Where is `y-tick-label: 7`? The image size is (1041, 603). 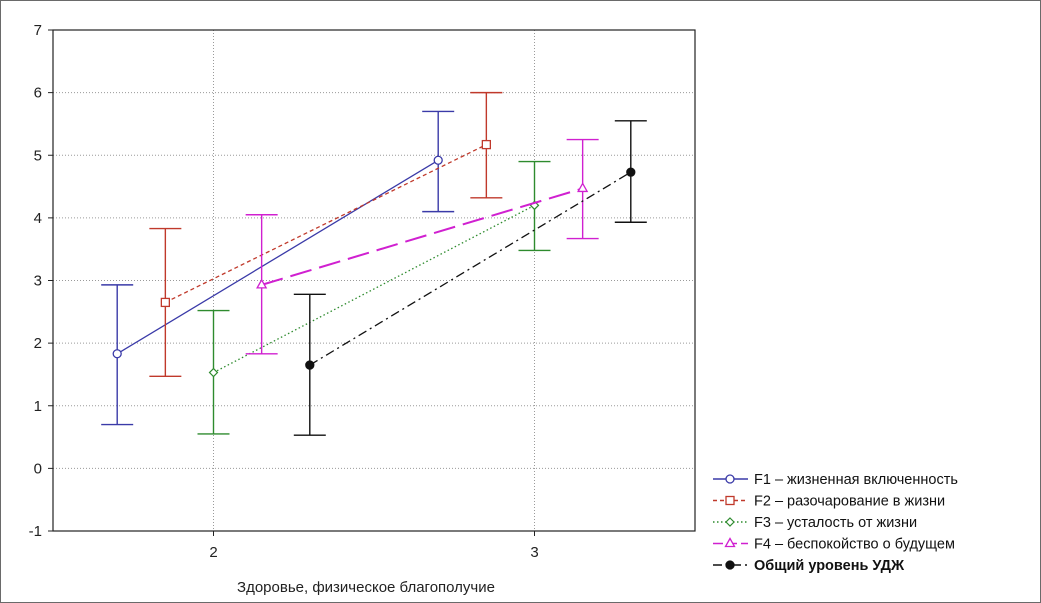
y-tick-label: 7 is located at coordinates (38, 30).